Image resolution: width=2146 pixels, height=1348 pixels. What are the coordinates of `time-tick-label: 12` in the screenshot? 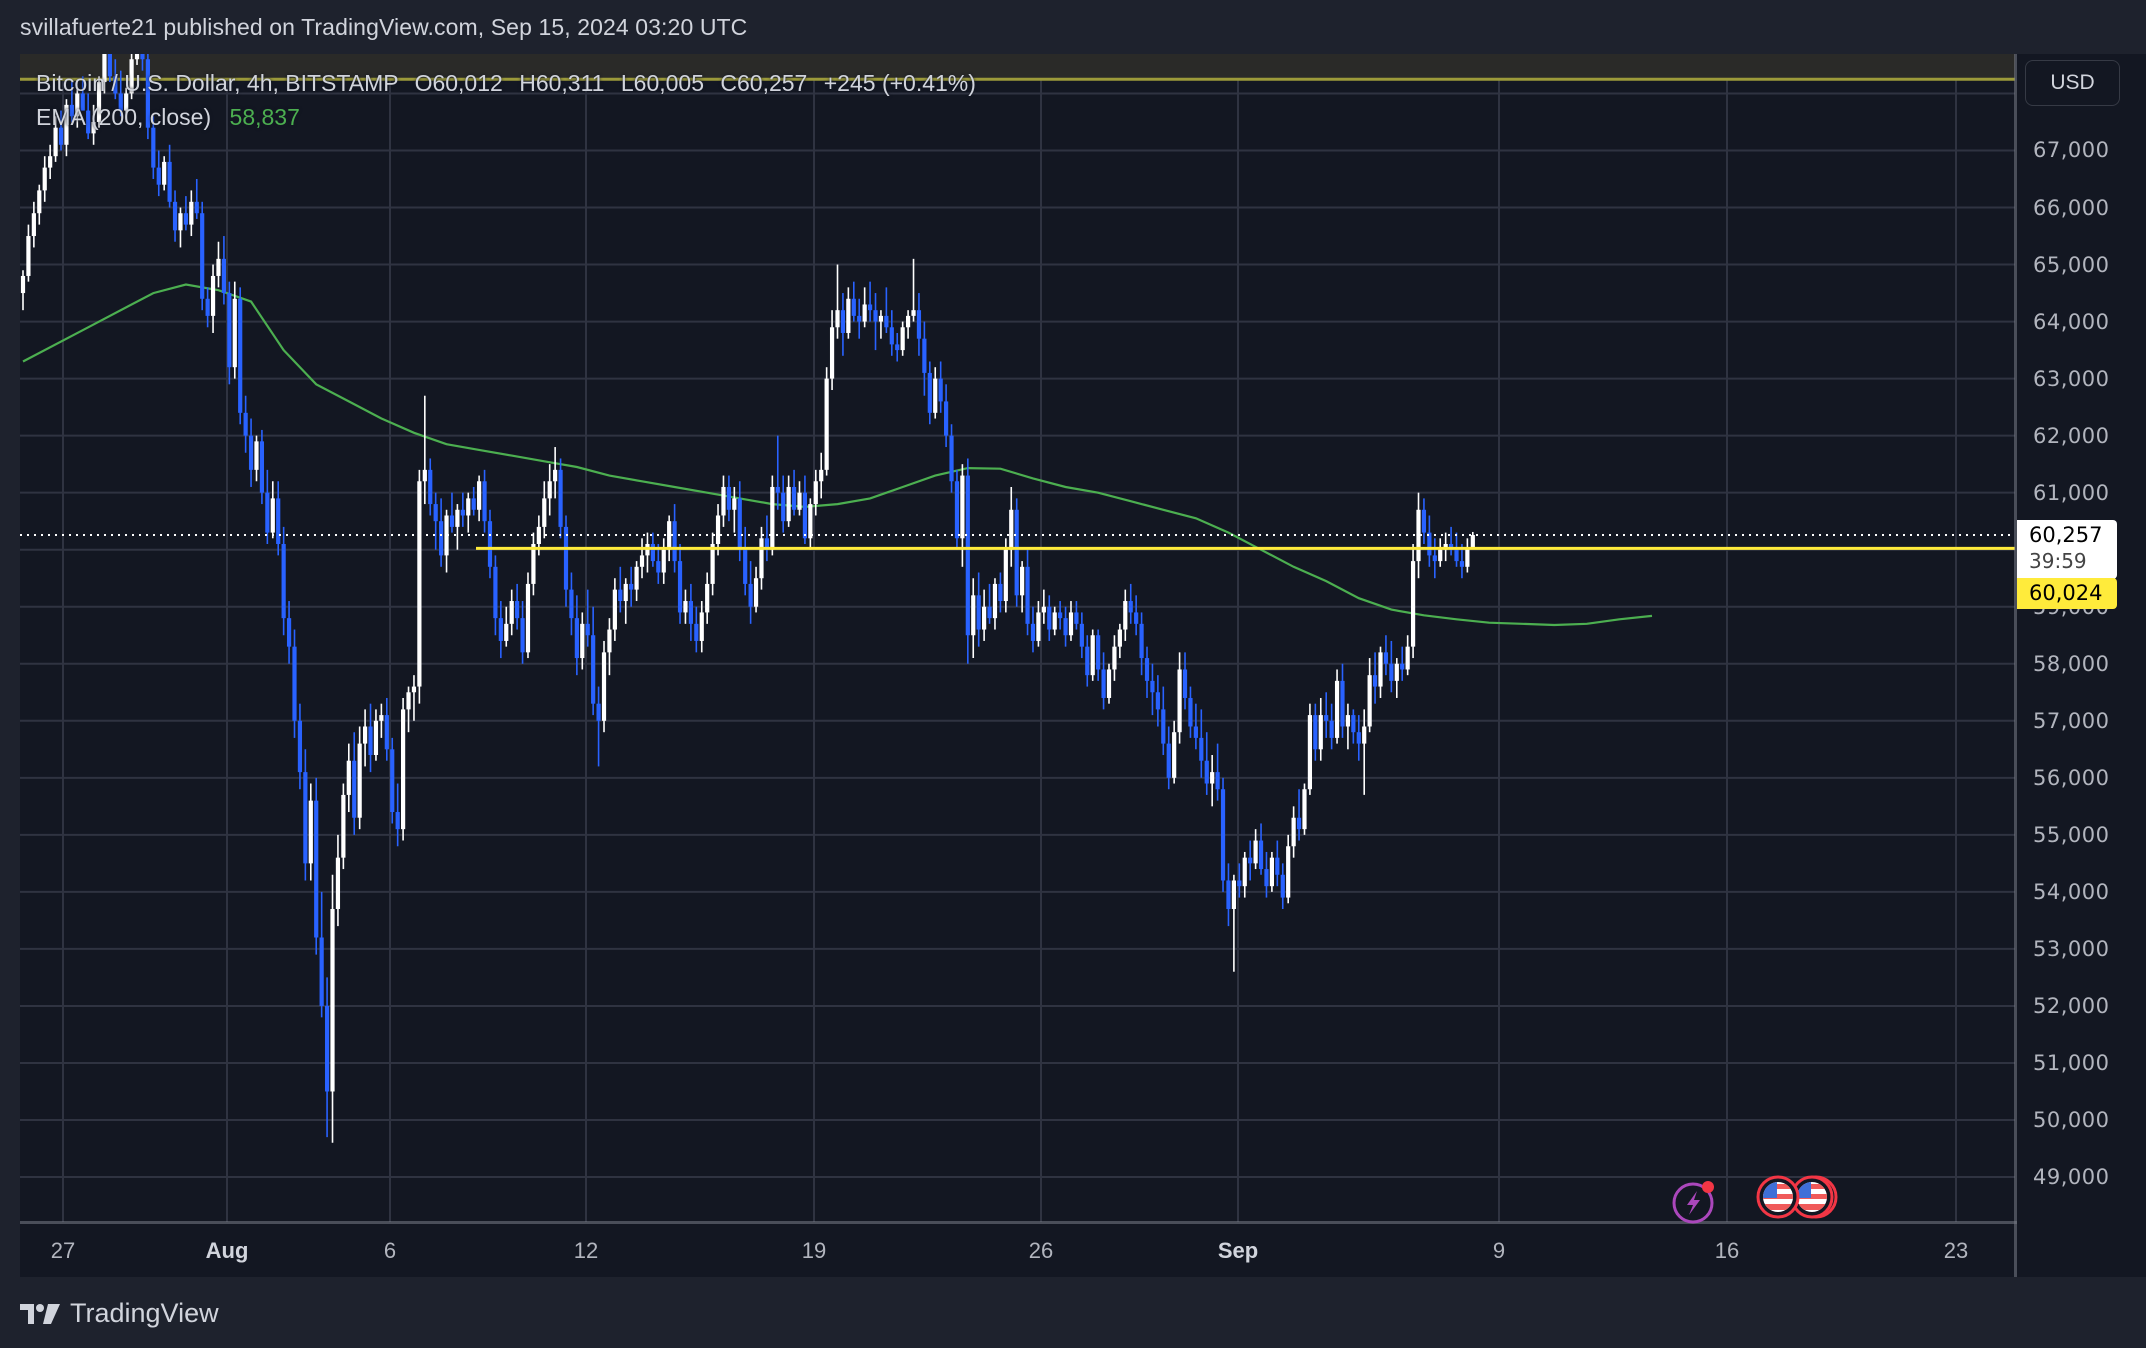 It's located at (586, 1250).